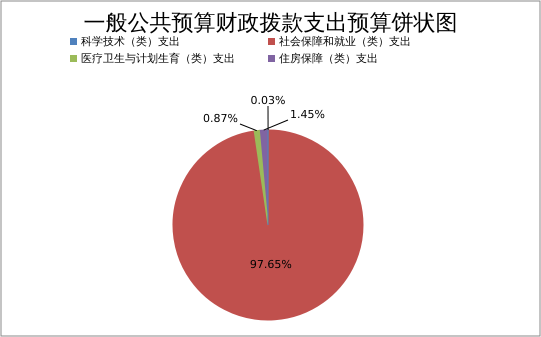 Image resolution: width=541 pixels, height=337 pixels. I want to click on legend-label: 住房保障（类）支出, so click(328, 58).